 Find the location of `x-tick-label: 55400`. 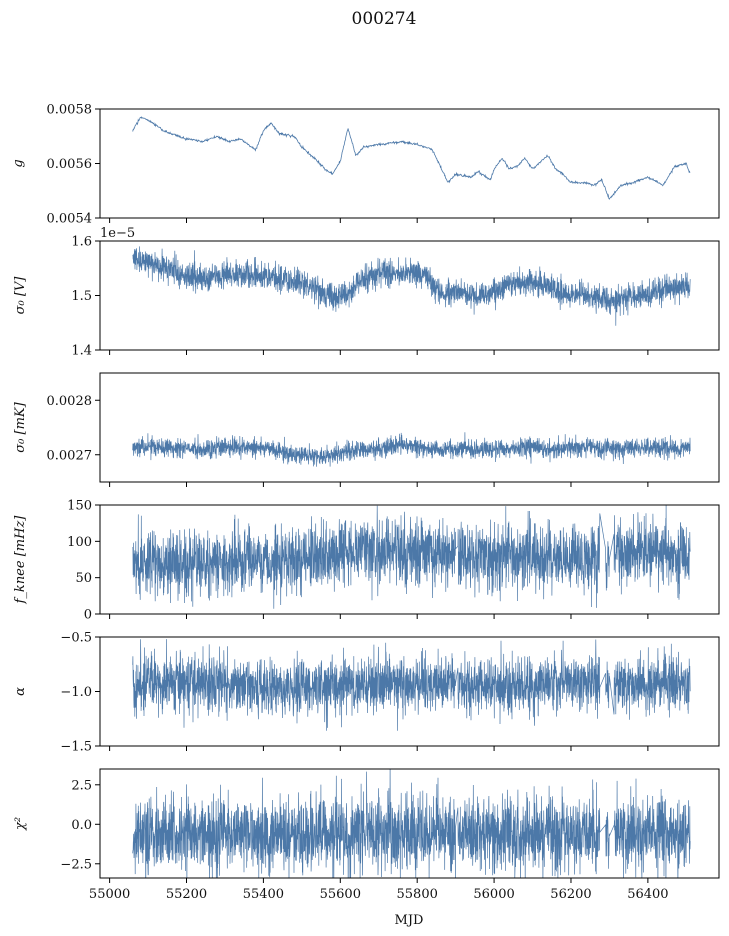

x-tick-label: 55400 is located at coordinates (263, 894).